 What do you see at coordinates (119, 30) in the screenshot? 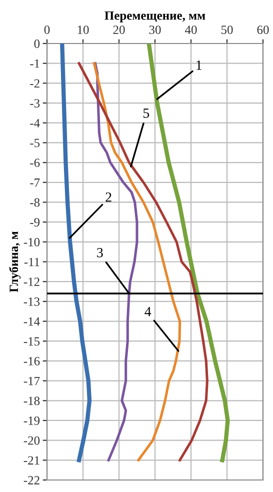
I see `x-tick-label: 20` at bounding box center [119, 30].